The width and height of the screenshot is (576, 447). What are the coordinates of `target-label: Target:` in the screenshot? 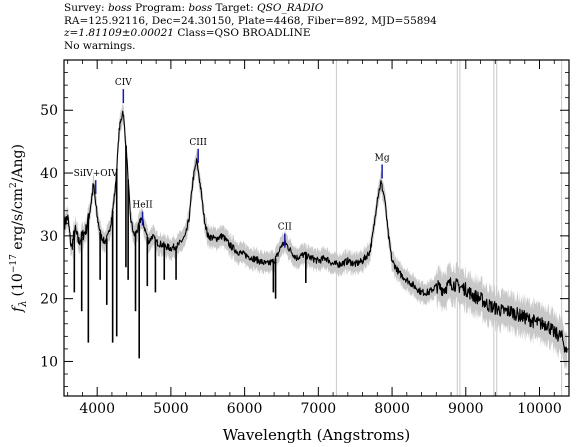 It's located at (234, 8).